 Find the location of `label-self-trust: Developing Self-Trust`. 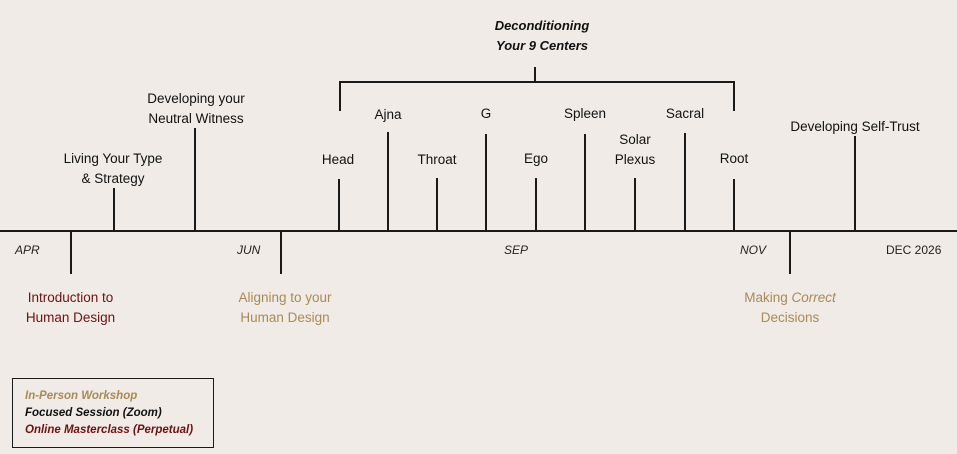

label-self-trust: Developing Self-Trust is located at coordinates (855, 126).